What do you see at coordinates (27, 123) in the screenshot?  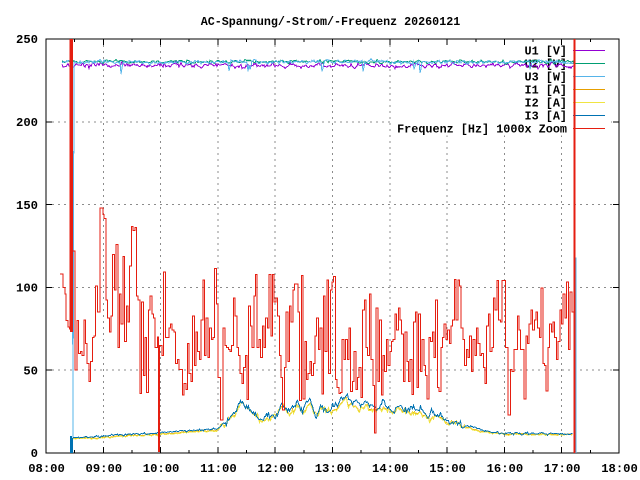 I see `svg-text: 200` at bounding box center [27, 123].